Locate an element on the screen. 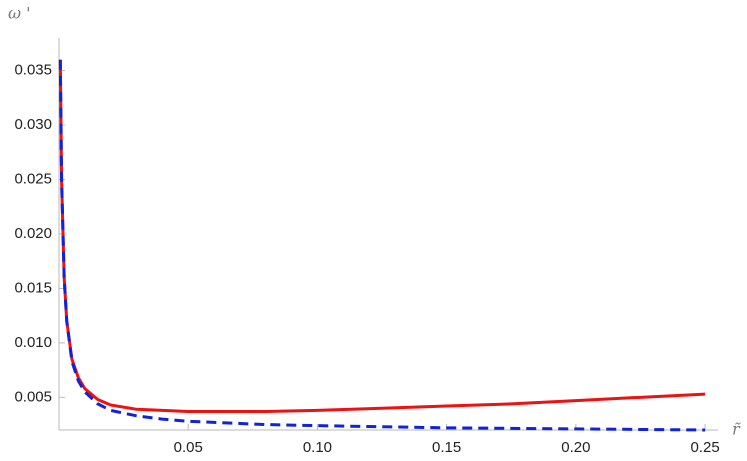 Image resolution: width=747 pixels, height=461 pixels. y-tick-label: 0.030 is located at coordinates (33, 124).